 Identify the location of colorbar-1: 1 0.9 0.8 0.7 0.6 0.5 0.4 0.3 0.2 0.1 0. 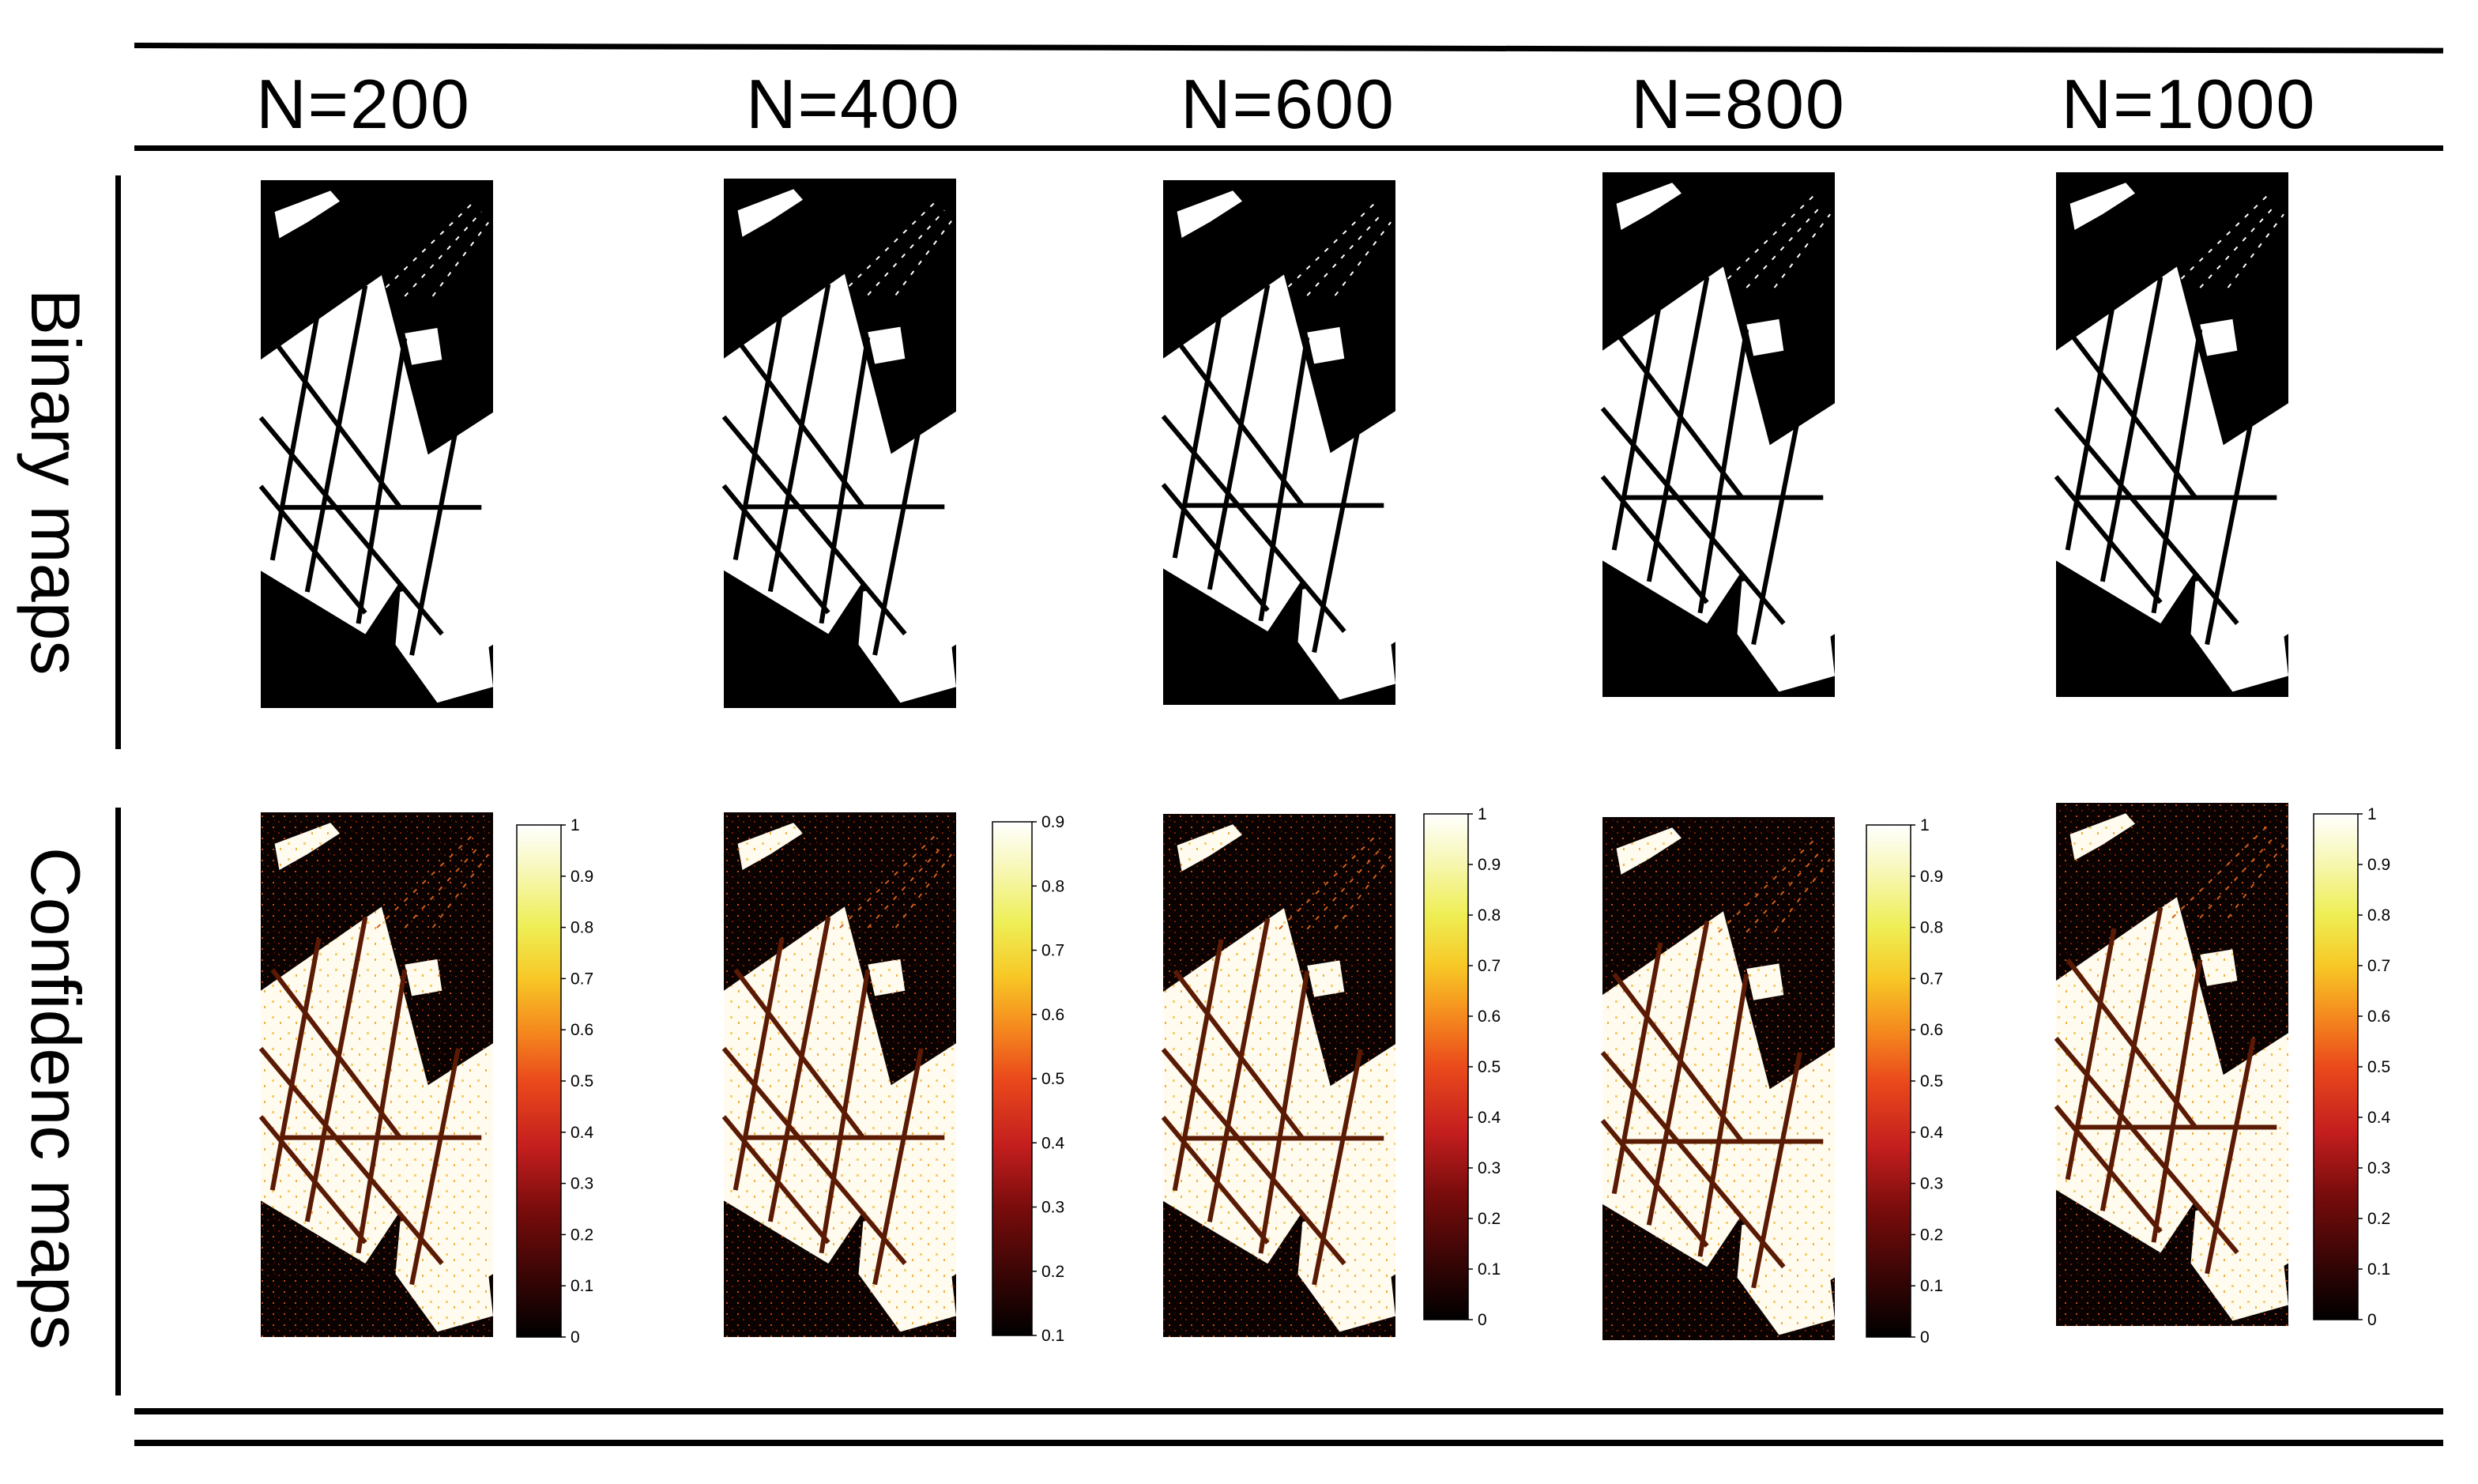
(555, 1081).